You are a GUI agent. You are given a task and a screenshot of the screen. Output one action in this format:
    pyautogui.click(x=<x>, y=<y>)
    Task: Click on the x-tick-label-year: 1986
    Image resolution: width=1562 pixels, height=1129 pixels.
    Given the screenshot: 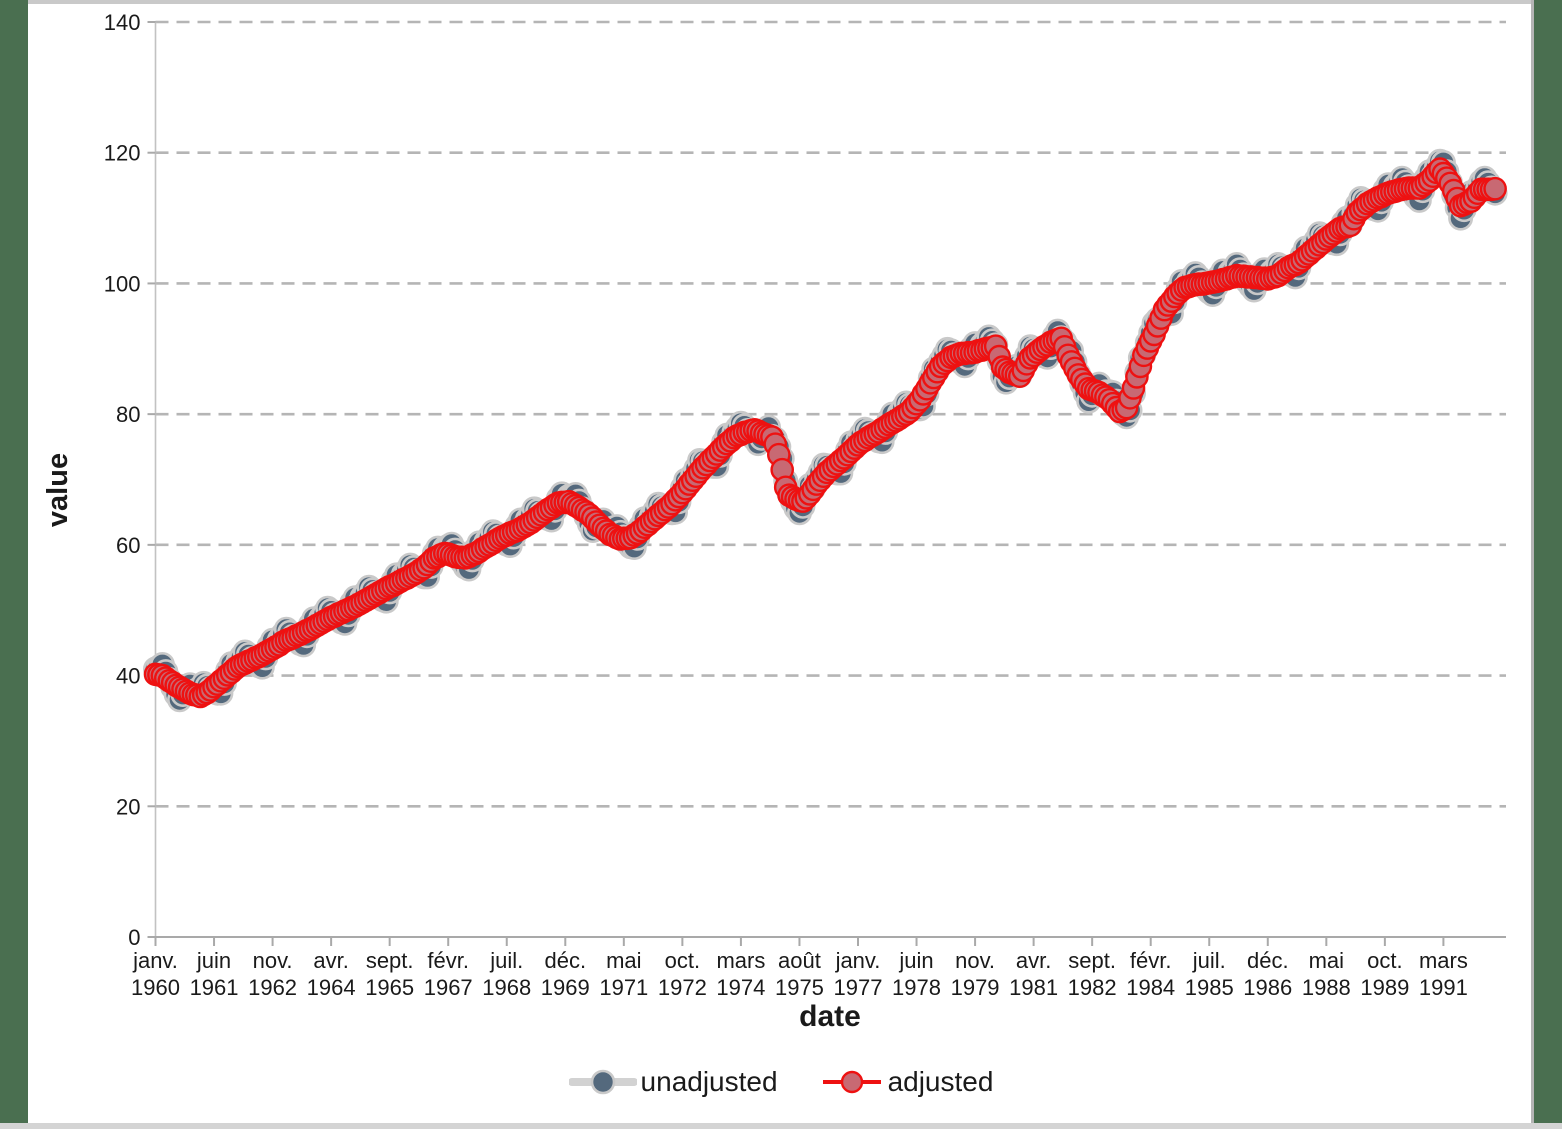 What is the action you would take?
    pyautogui.click(x=1267, y=987)
    